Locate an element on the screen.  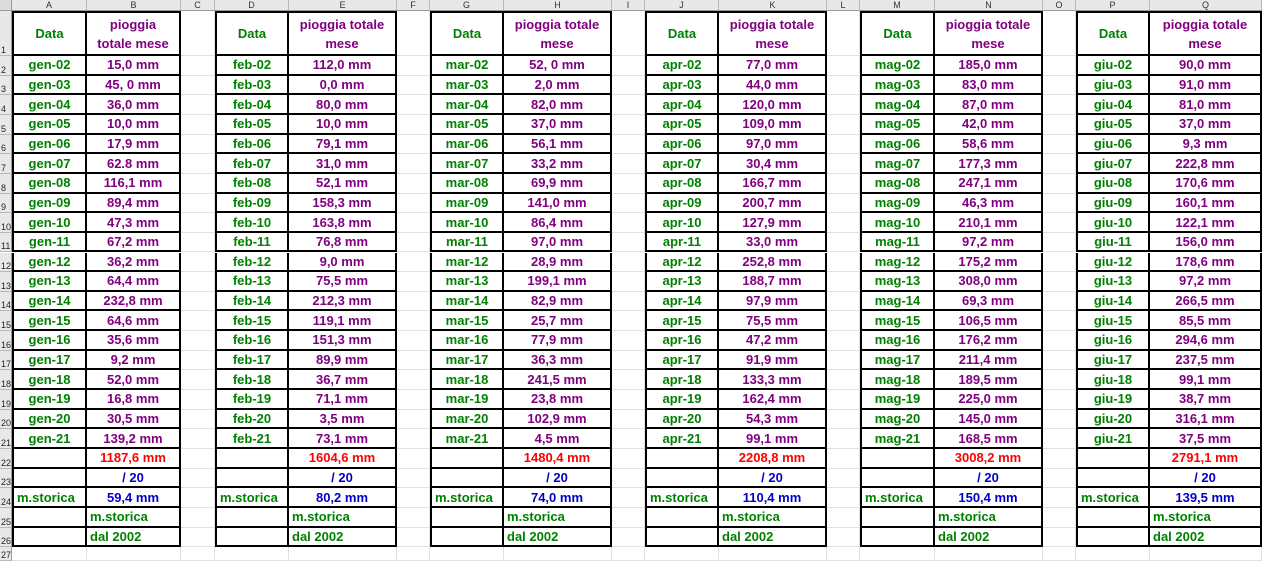
date-cell: mag-06 is located at coordinates (897, 144).